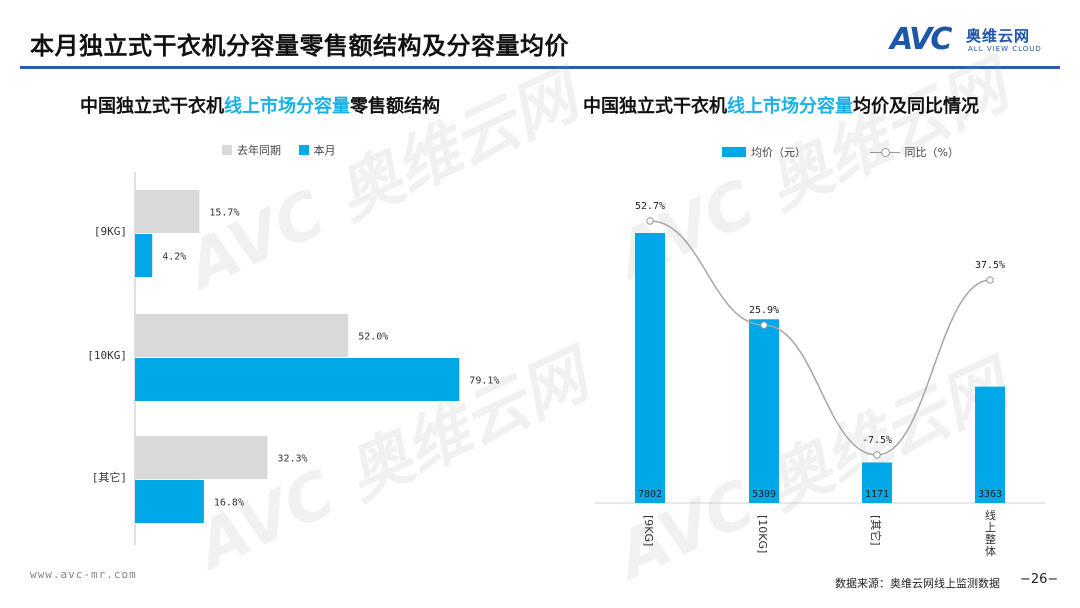 This screenshot has height=608, width=1080. Describe the element at coordinates (884, 152) in the screenshot. I see `legend-line-swatch` at that location.